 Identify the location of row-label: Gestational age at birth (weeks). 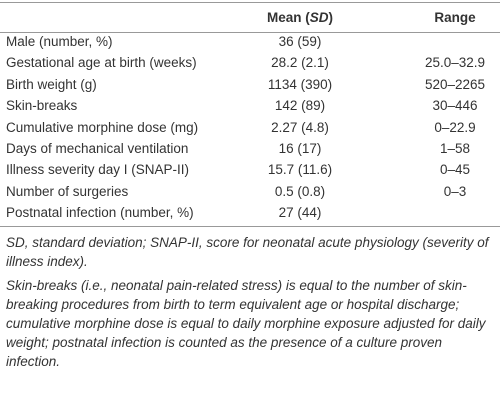
(101, 63).